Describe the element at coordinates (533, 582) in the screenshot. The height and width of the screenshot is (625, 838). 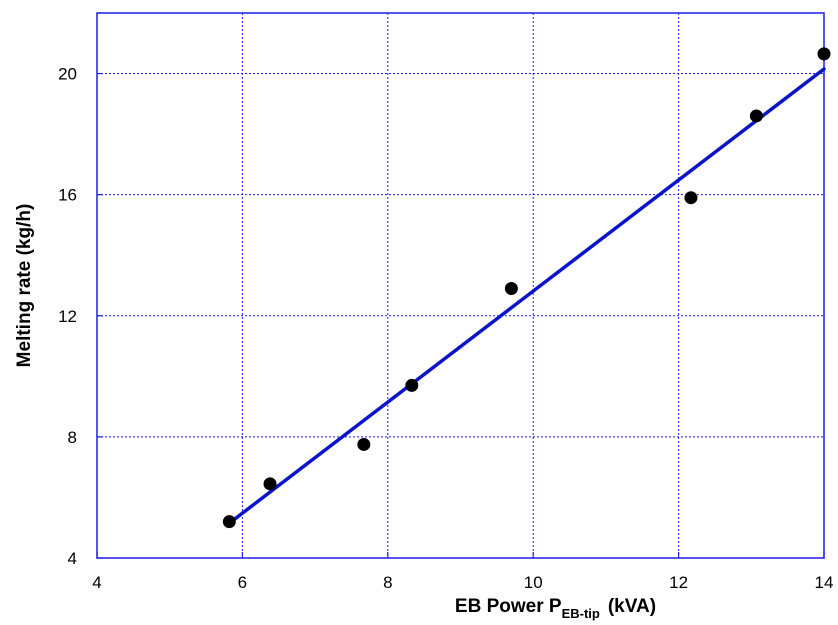
I see `x-tick-label: 10` at that location.